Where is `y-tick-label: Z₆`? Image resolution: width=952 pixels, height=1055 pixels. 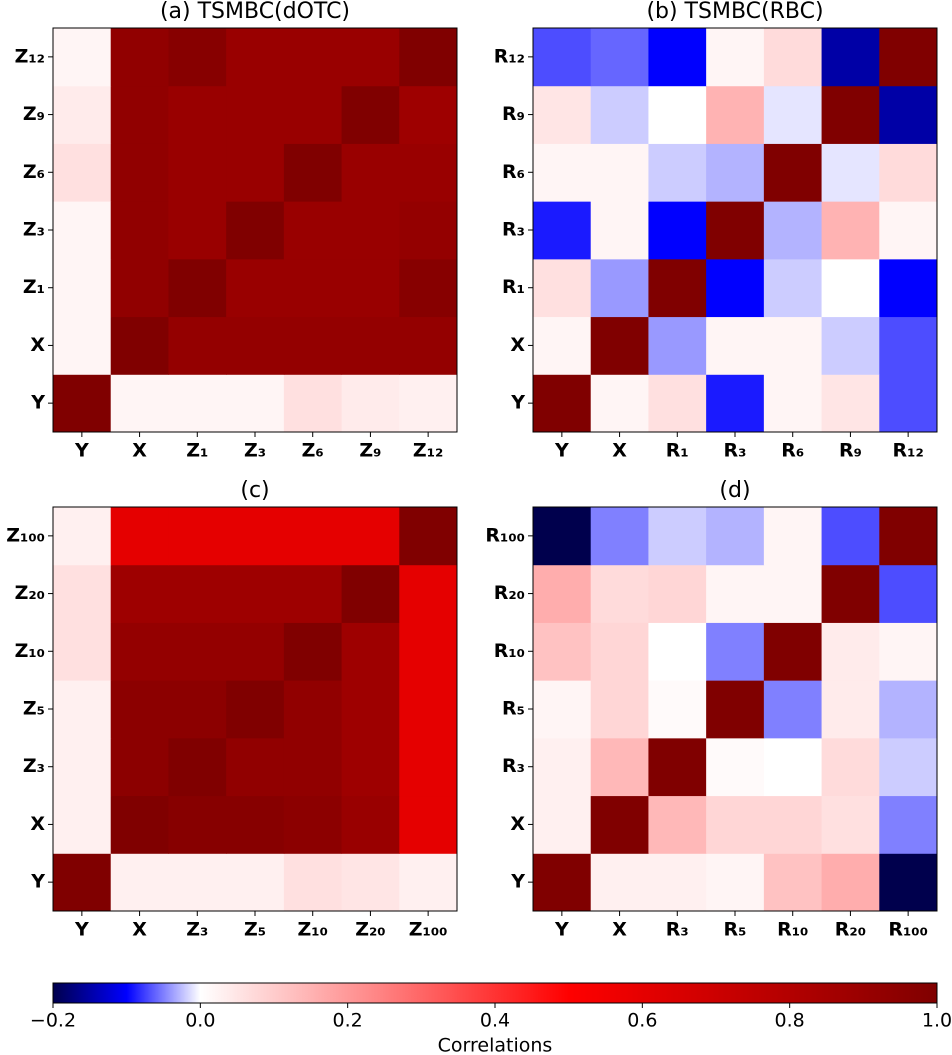
y-tick-label: Z₆ is located at coordinates (34, 172).